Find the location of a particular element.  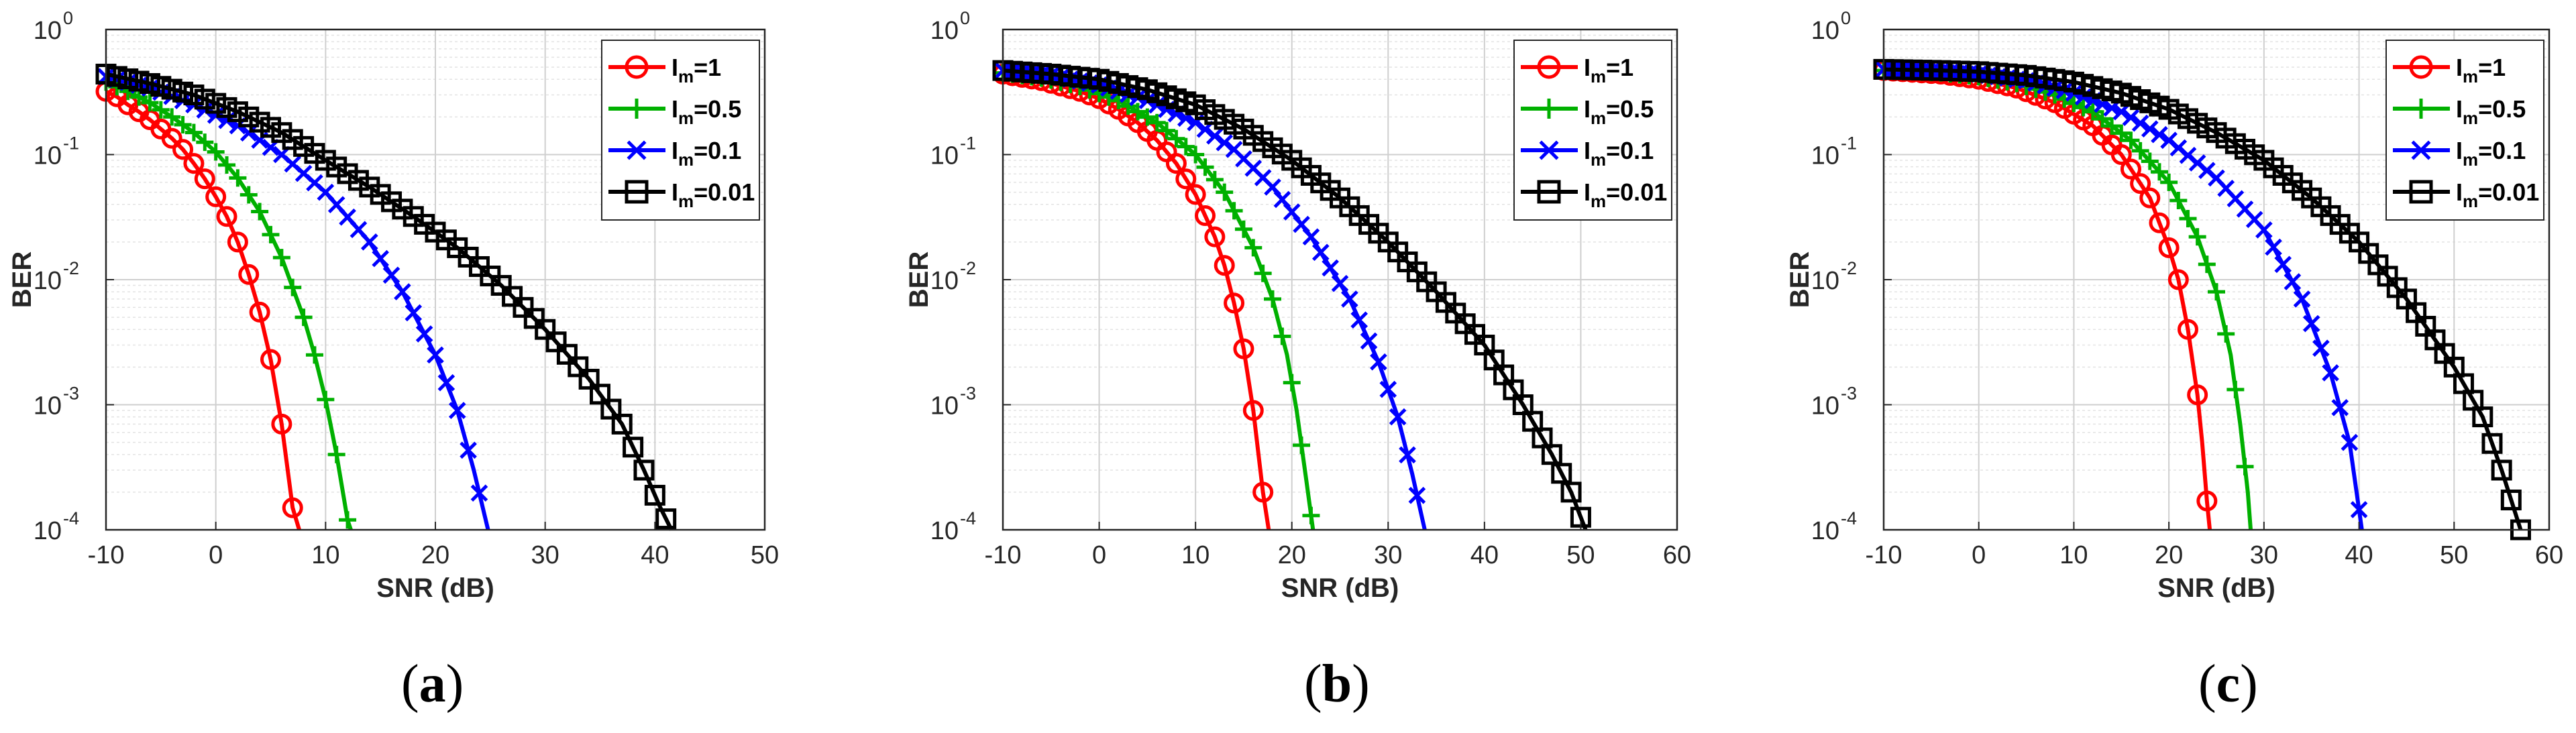

legend-item-2: Im=0.1 is located at coordinates (674, 153).